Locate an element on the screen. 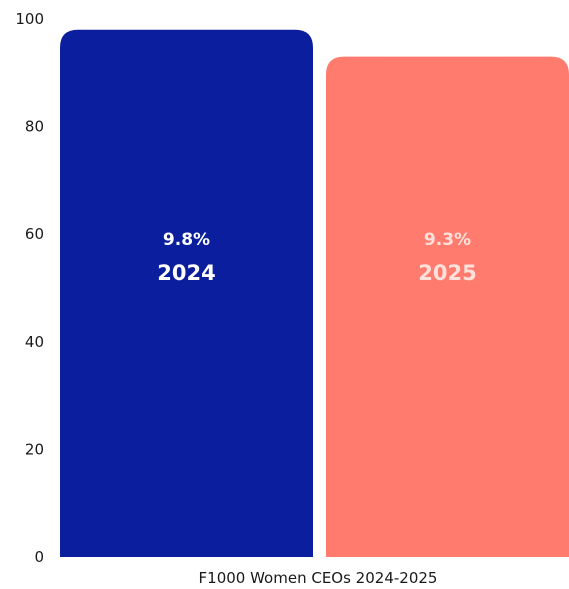 The height and width of the screenshot is (589, 569). bar-value-label: 9.8% is located at coordinates (186, 240).